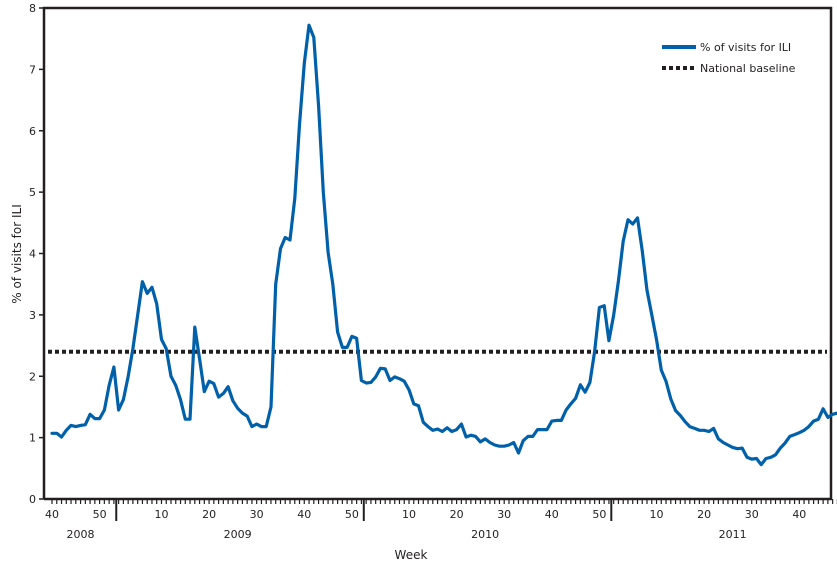 Image resolution: width=837 pixels, height=566 pixels. I want to click on year-label: 2008, so click(81, 534).